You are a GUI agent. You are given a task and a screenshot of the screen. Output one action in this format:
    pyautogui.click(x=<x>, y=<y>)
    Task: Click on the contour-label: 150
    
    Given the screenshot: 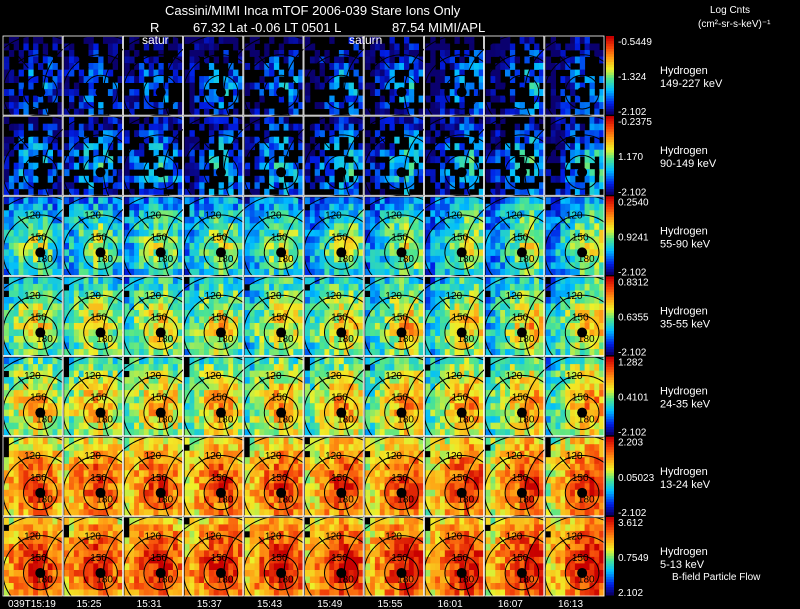 What is the action you would take?
    pyautogui.click(x=279, y=318)
    